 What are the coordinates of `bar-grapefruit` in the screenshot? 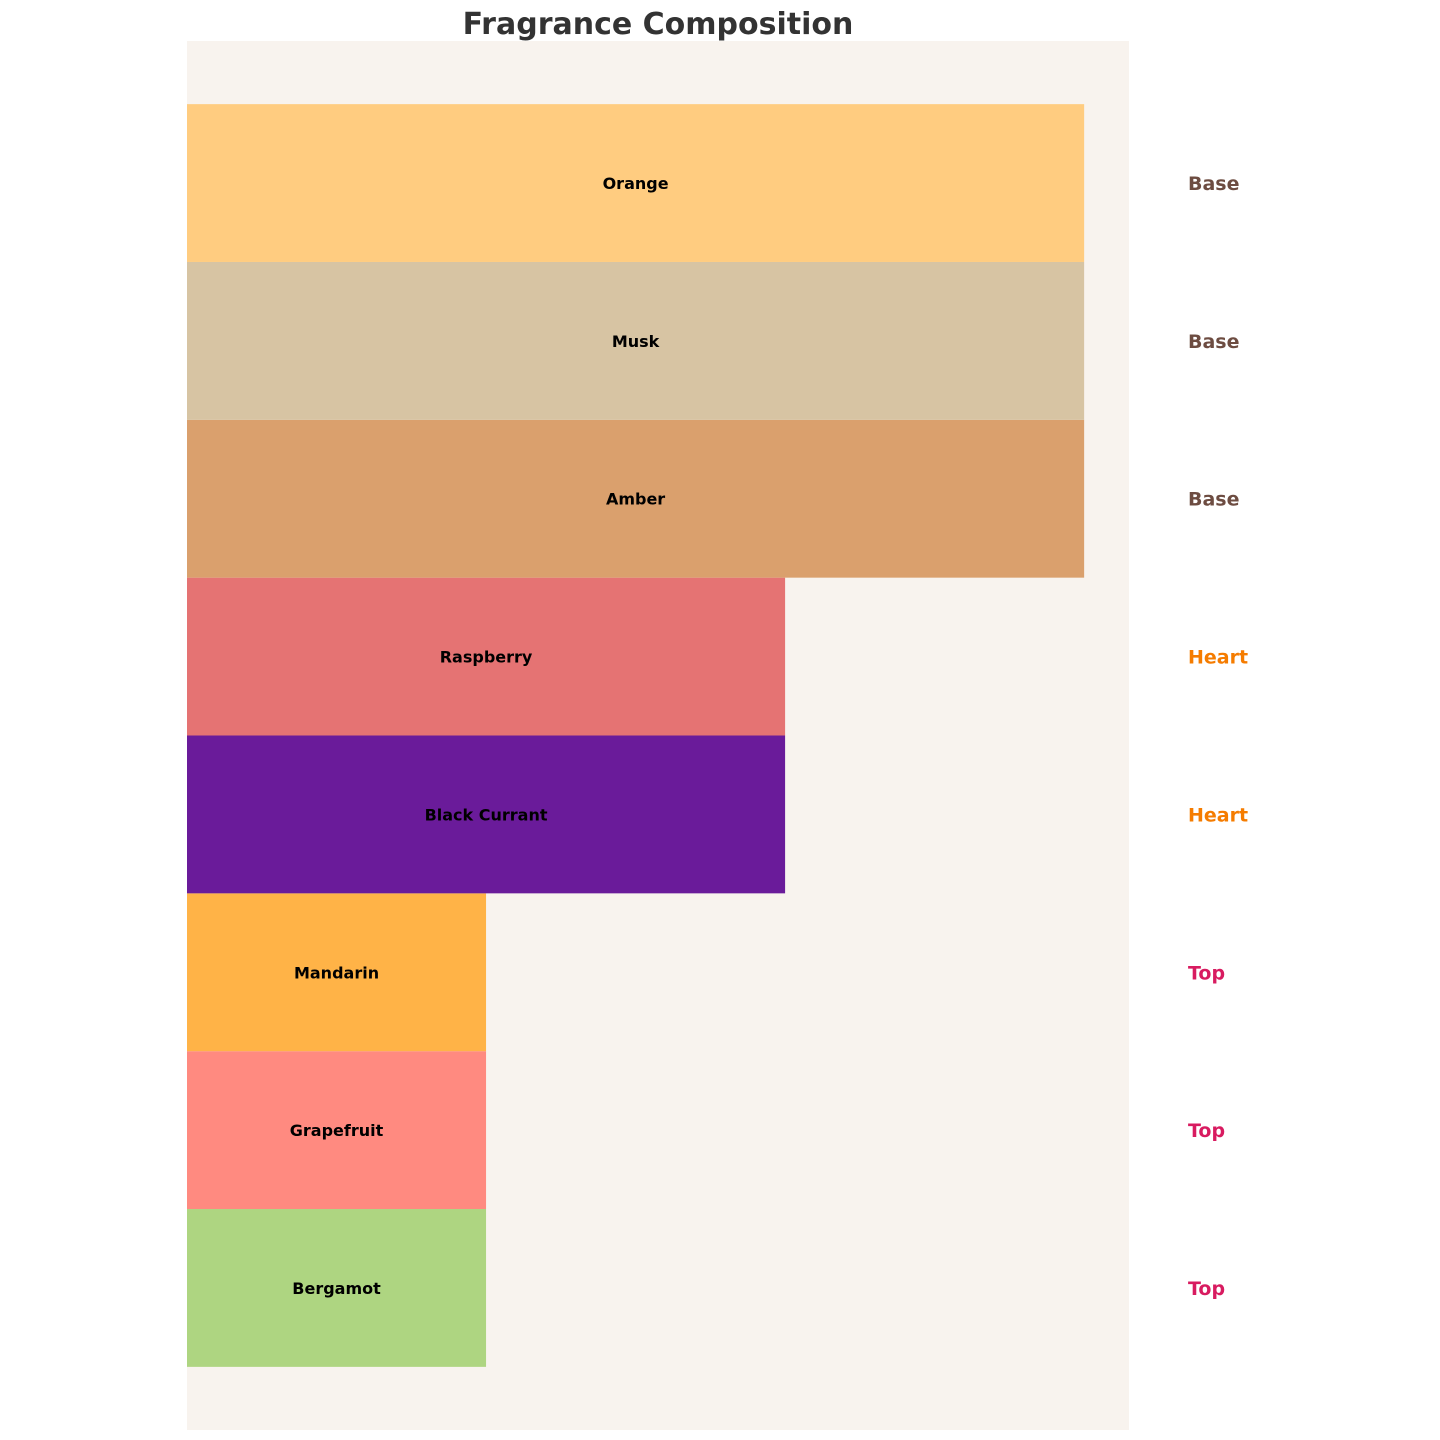 It's located at (337, 1130).